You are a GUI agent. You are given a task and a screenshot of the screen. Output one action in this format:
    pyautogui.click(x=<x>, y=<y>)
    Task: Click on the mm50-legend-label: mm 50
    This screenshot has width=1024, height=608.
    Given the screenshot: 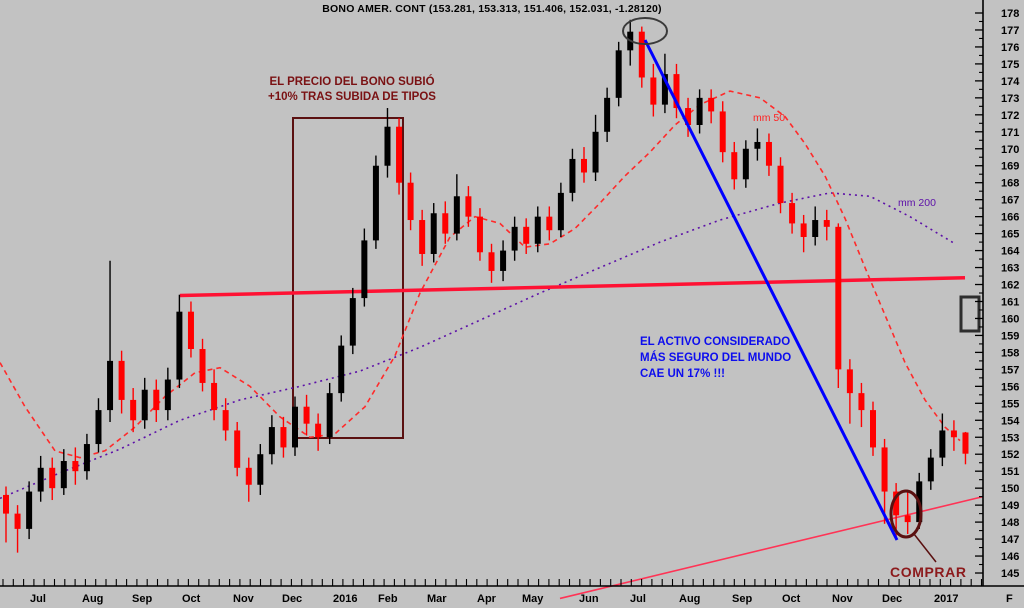 What is the action you would take?
    pyautogui.click(x=769, y=118)
    